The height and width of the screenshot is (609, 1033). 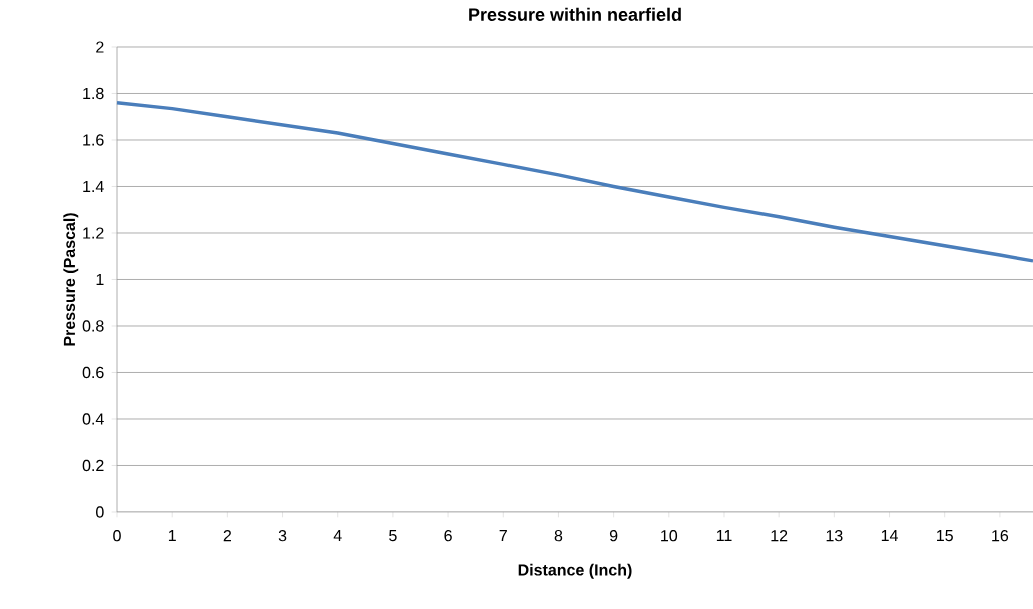 What do you see at coordinates (503, 536) in the screenshot?
I see `x-tick-label: 7` at bounding box center [503, 536].